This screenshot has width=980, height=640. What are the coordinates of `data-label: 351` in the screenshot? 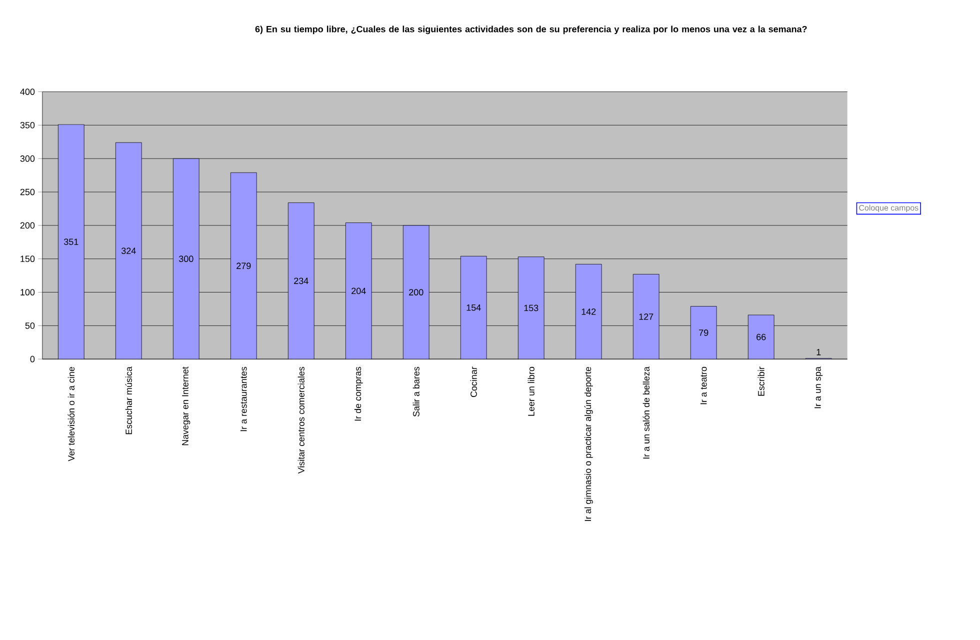 It's located at (71, 241).